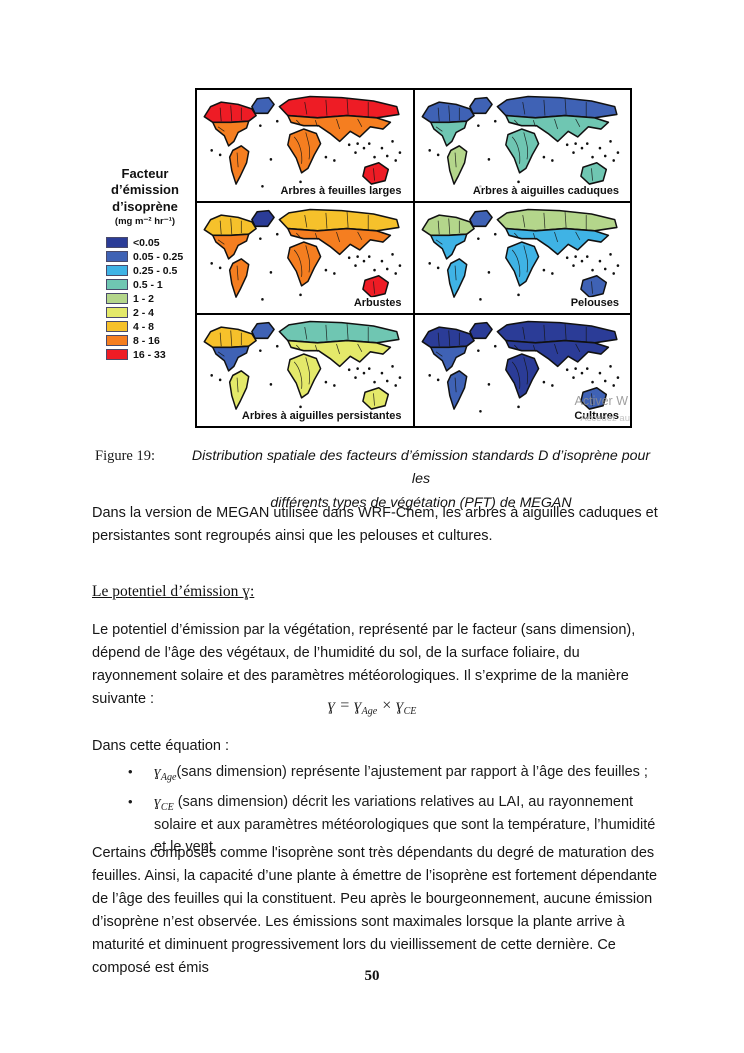 The height and width of the screenshot is (1053, 744). I want to click on map-panel-label: Arbustes, so click(377, 303).